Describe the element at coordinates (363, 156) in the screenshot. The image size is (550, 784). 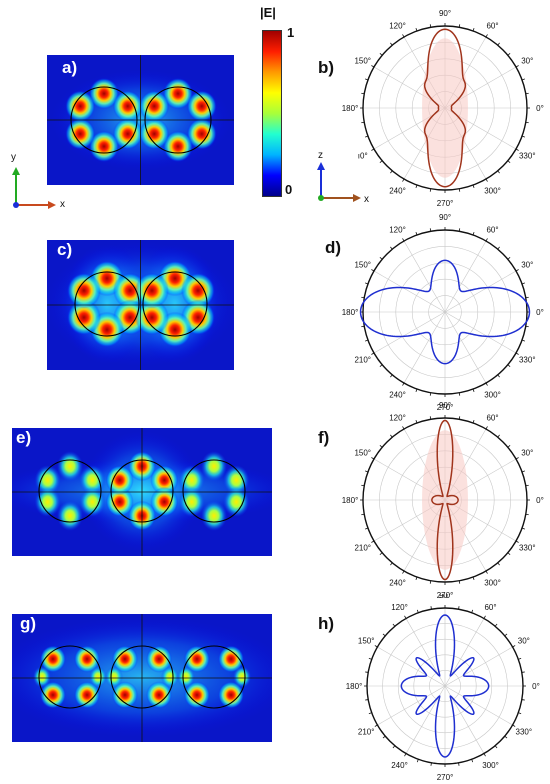
I see `polar-angle-label: ı0°` at that location.